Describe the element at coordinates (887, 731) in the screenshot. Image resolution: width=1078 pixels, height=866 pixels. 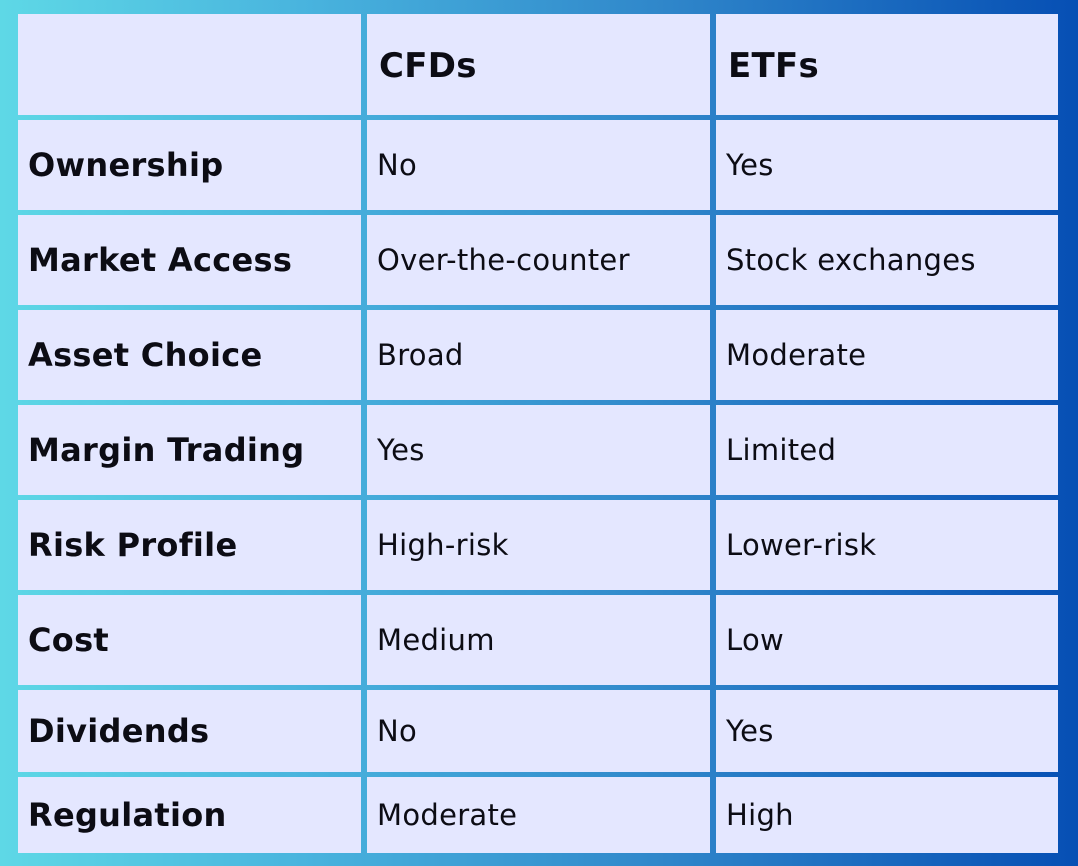
I see `cell-dividends-etfs: Yes` at that location.